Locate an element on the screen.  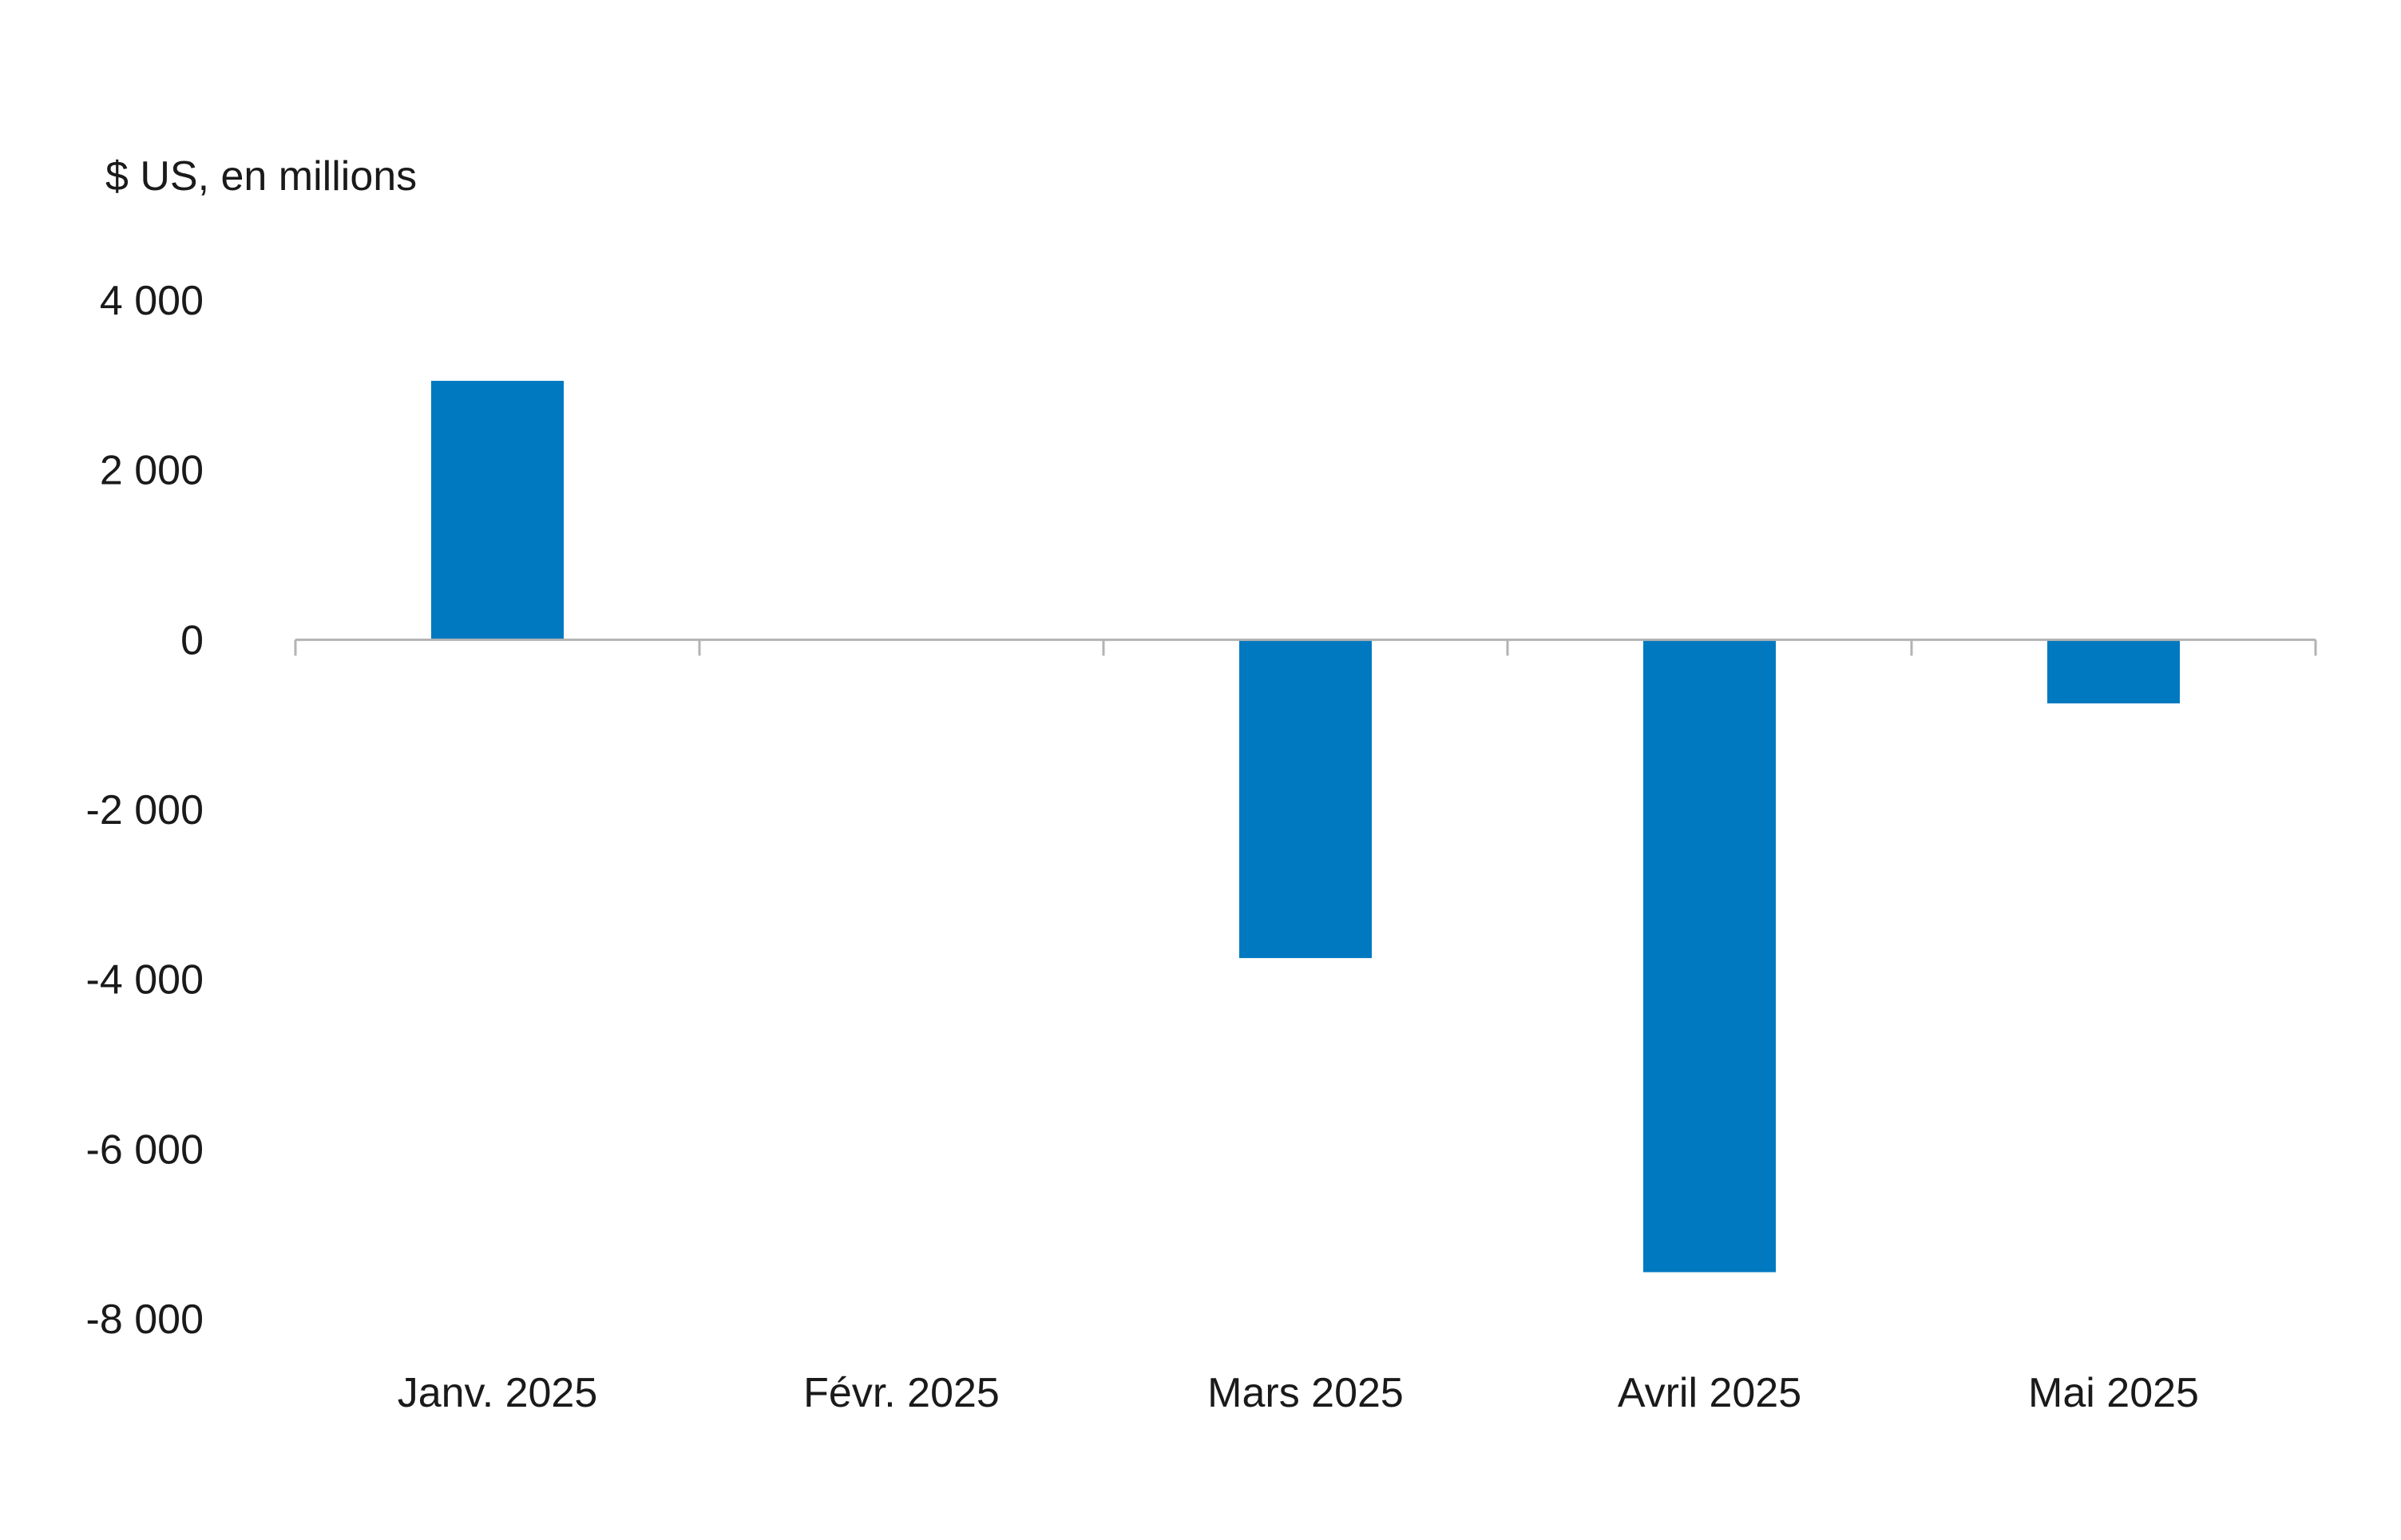
x-tick-label: Mars 2025 is located at coordinates (1305, 1393).